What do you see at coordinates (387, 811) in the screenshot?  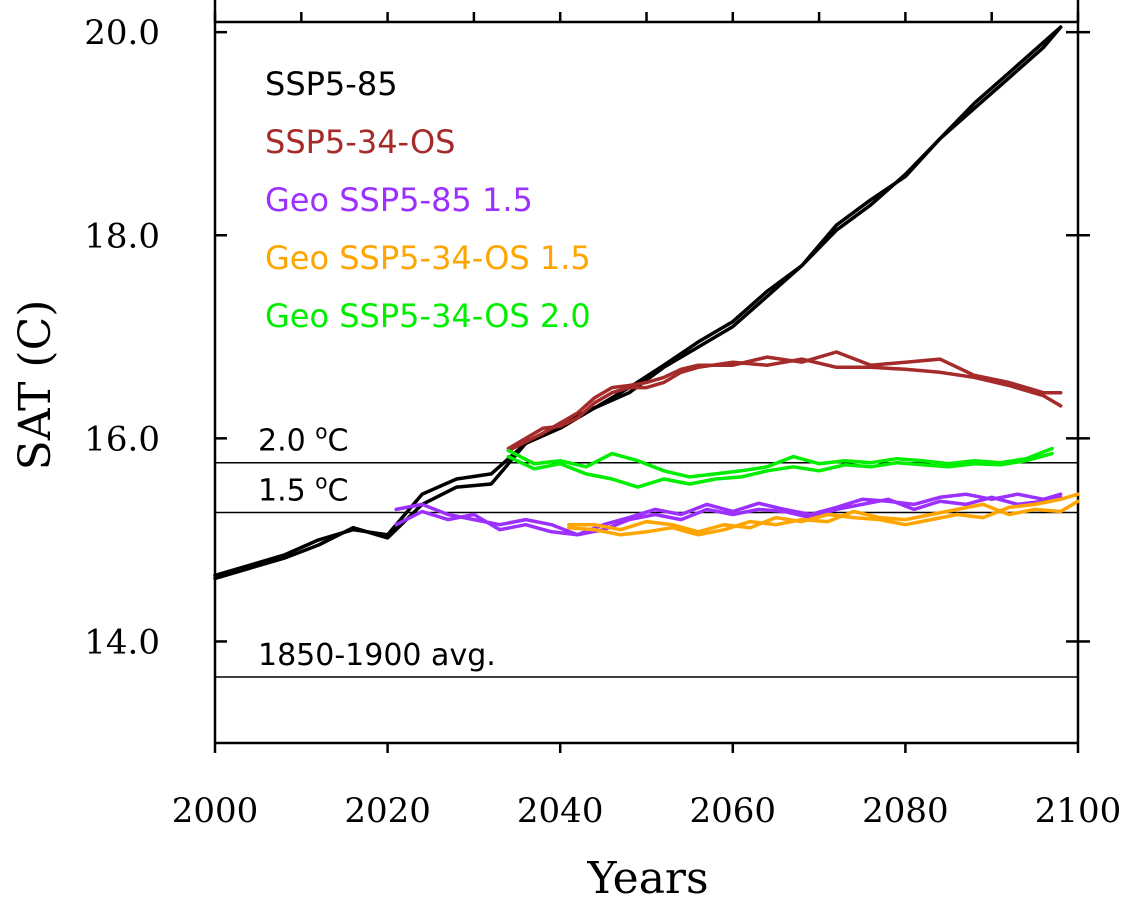 I see `x-tick-label: 2020` at bounding box center [387, 811].